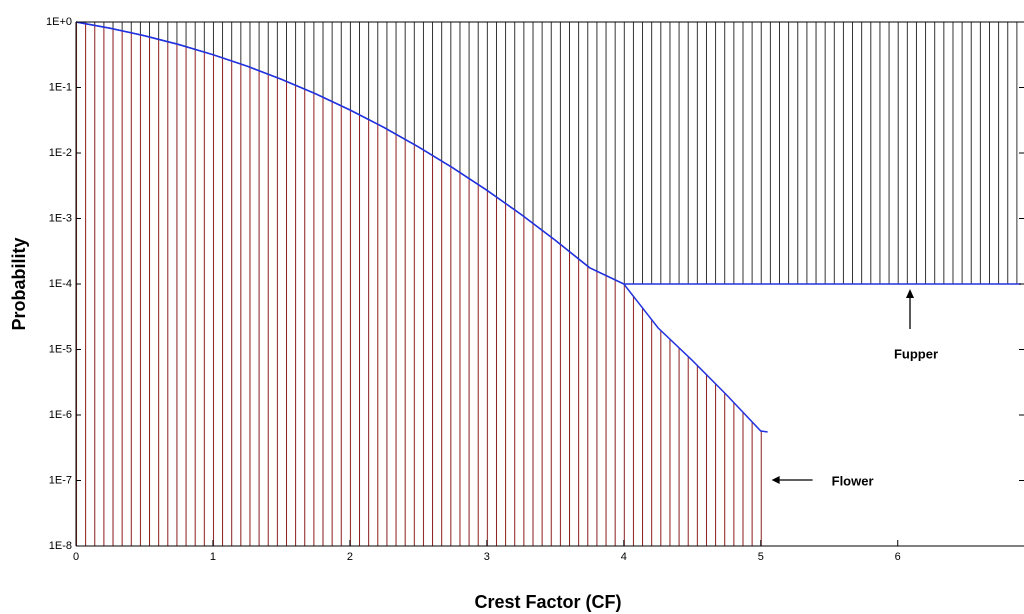 This screenshot has width=1024, height=614. I want to click on y-tick-label: 1E-3, so click(60, 218).